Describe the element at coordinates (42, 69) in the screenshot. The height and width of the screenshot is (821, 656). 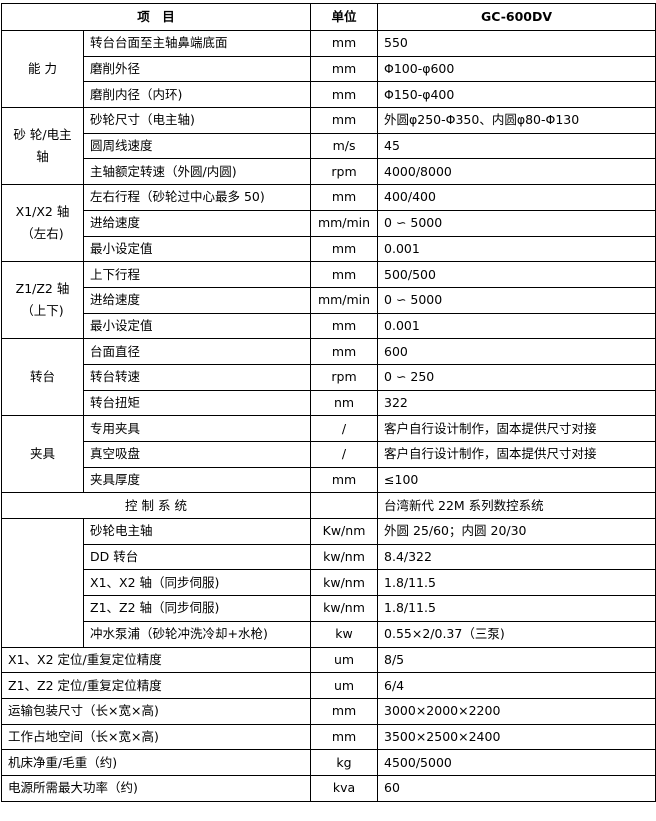
I see `category-cell: 能 力` at that location.